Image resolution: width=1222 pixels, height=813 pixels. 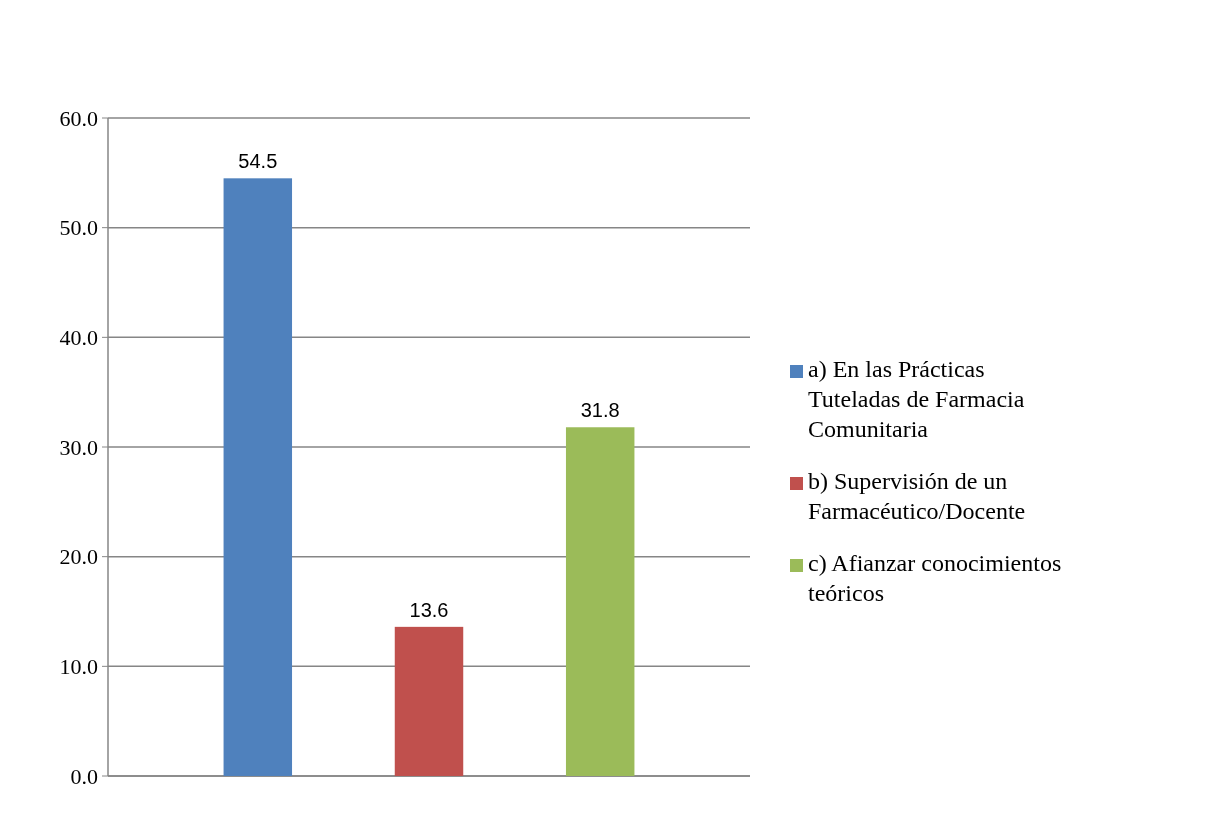 What do you see at coordinates (78, 338) in the screenshot?
I see `y-tick-label: 40.0` at bounding box center [78, 338].